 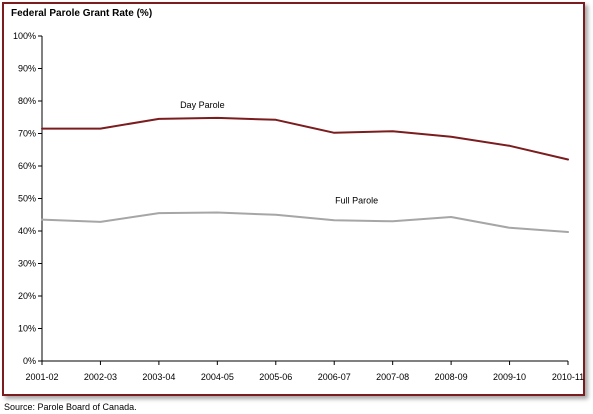 I want to click on y-tick-label: 90%, so click(x=27, y=69).